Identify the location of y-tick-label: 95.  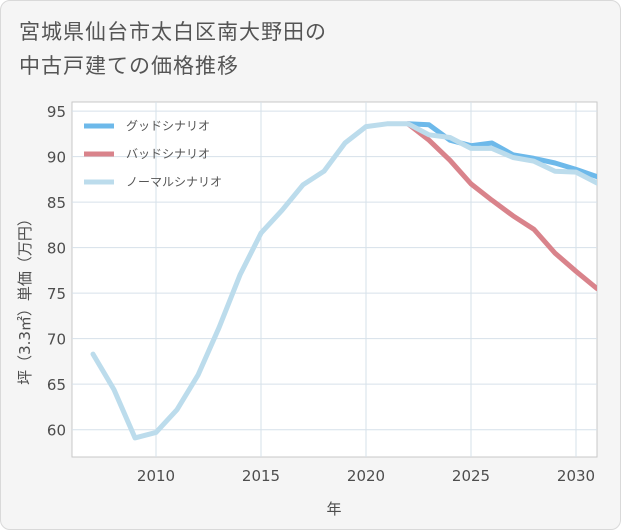
(56, 112).